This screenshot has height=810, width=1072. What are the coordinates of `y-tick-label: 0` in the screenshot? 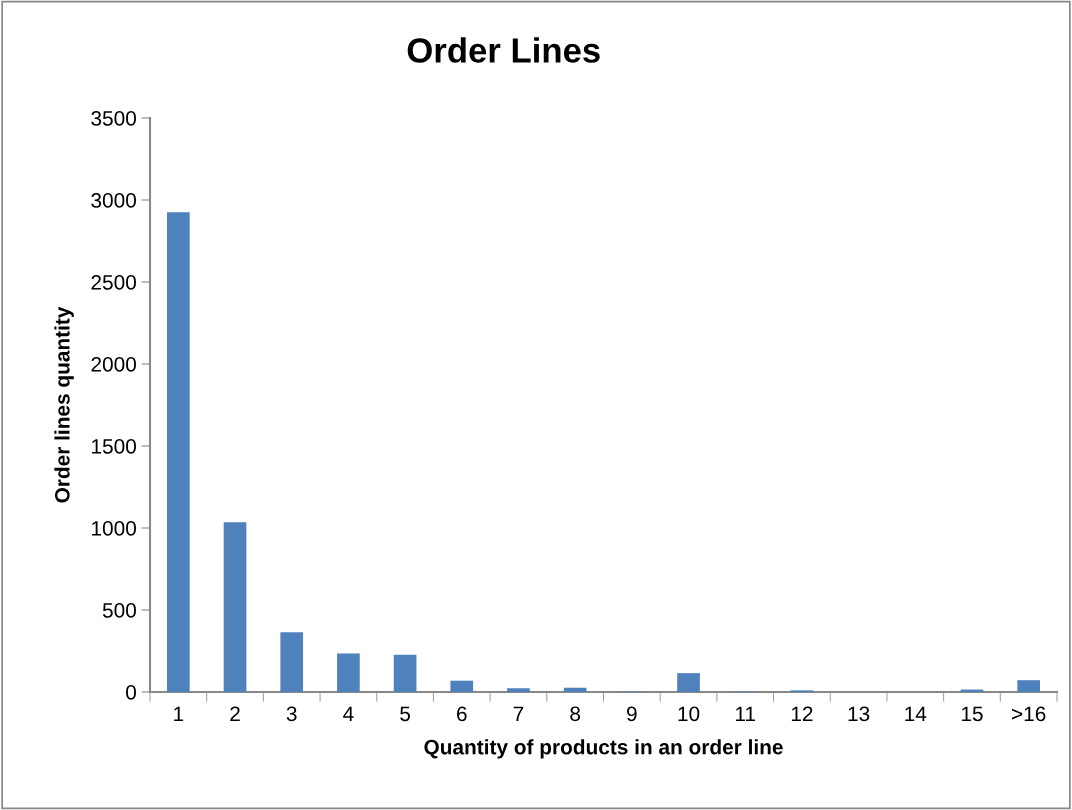 It's located at (131, 692).